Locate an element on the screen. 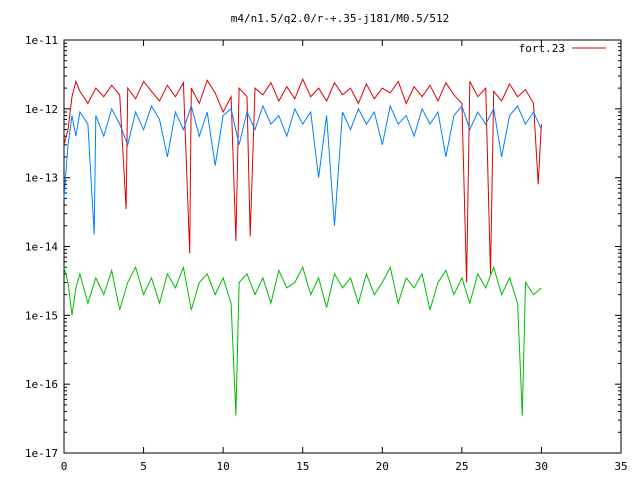 Image resolution: width=640 pixels, height=480 pixels. y-tick-label: 1e-17 is located at coordinates (41, 453).